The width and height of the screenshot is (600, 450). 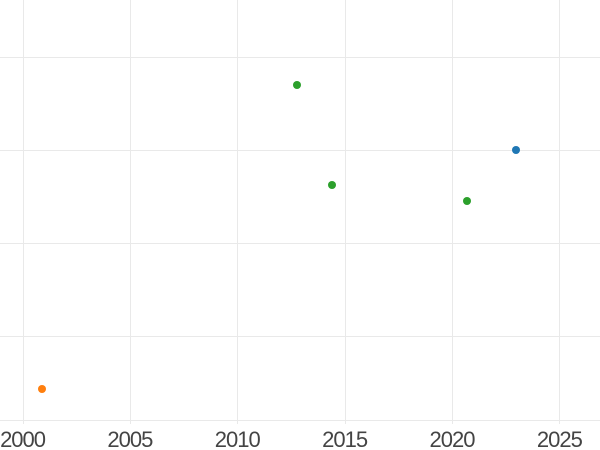 I want to click on x-tick-label: 2015, so click(x=345, y=438).